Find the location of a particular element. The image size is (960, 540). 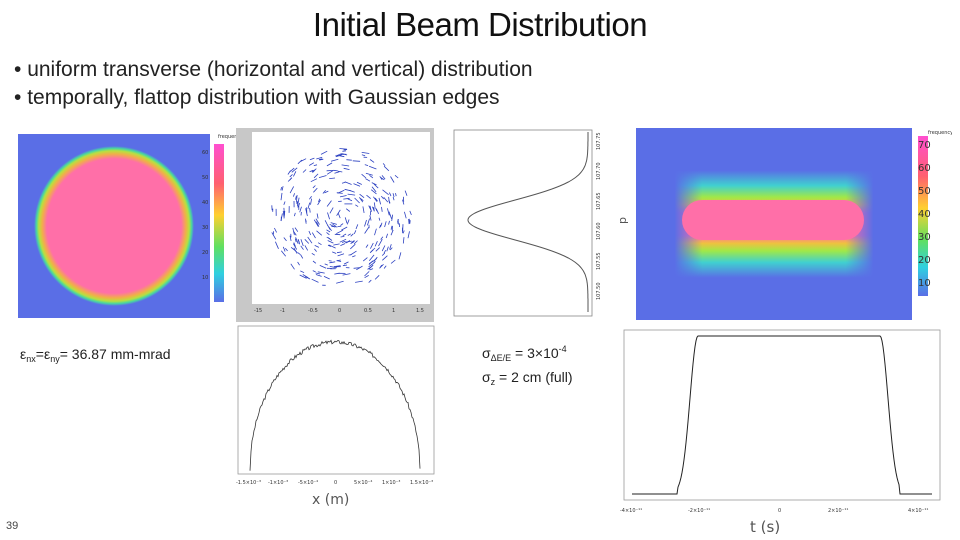

emittance-sub-y: ny is located at coordinates (55, 359).